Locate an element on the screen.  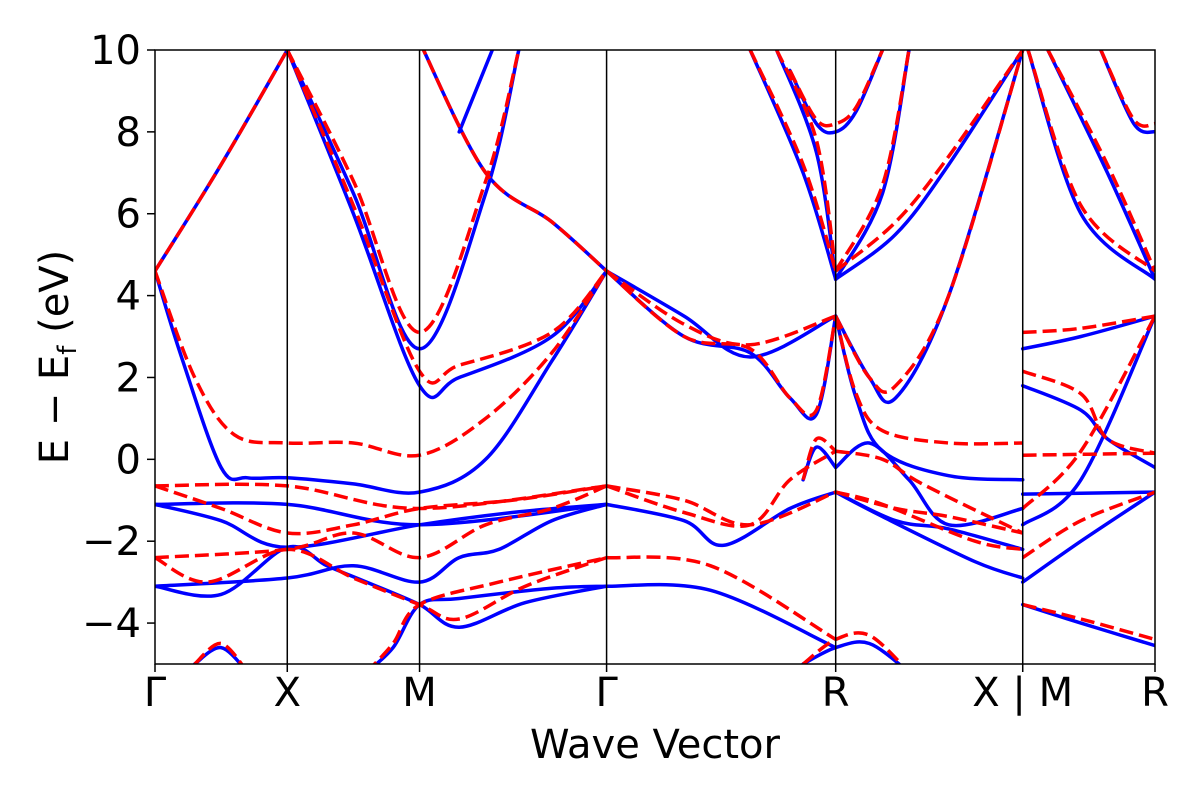
x-tick-label-1: X is located at coordinates (287, 693).